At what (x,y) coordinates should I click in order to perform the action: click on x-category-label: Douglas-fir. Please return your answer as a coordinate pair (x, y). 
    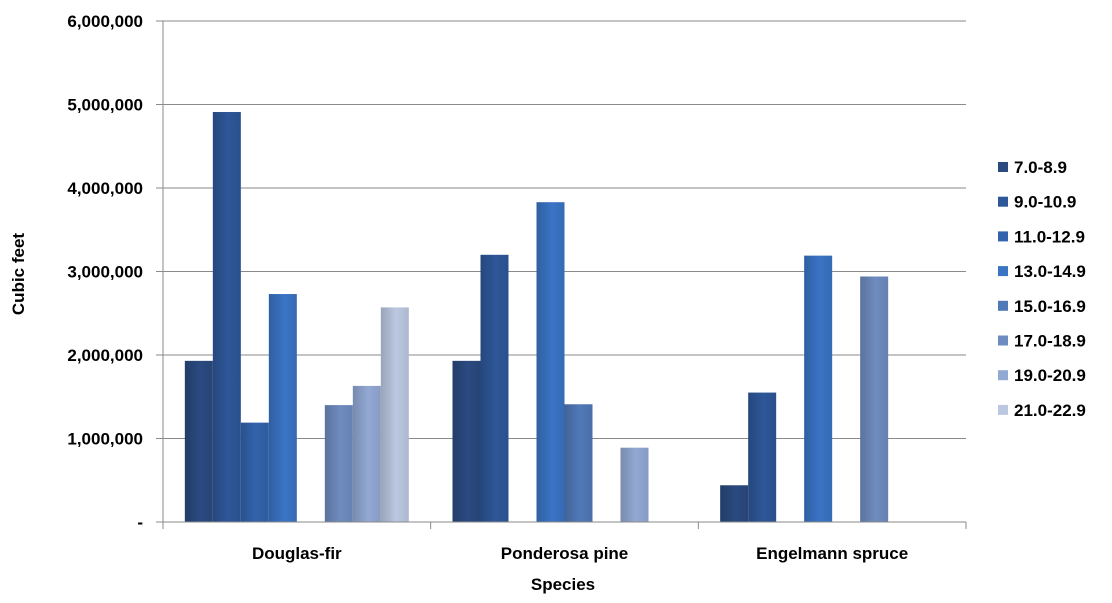
    Looking at the image, I should click on (297, 553).